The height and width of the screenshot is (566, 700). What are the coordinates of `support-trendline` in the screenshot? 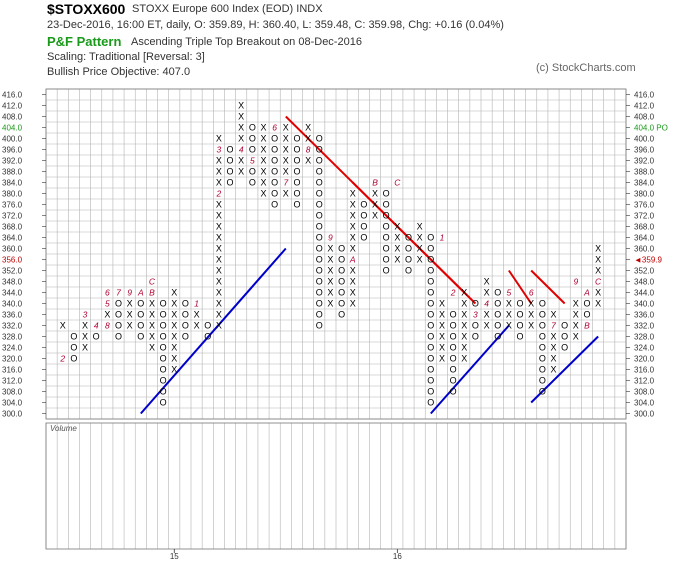 It's located at (564, 369).